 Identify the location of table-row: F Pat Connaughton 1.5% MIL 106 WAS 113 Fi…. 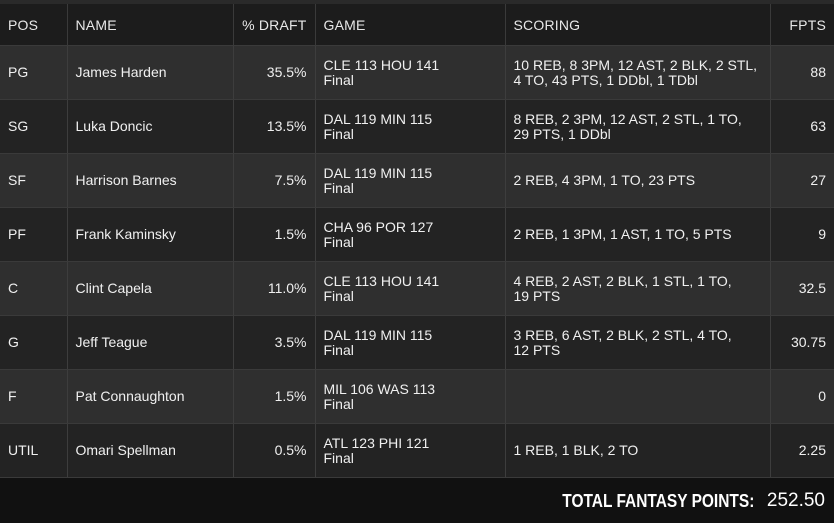
(417, 396).